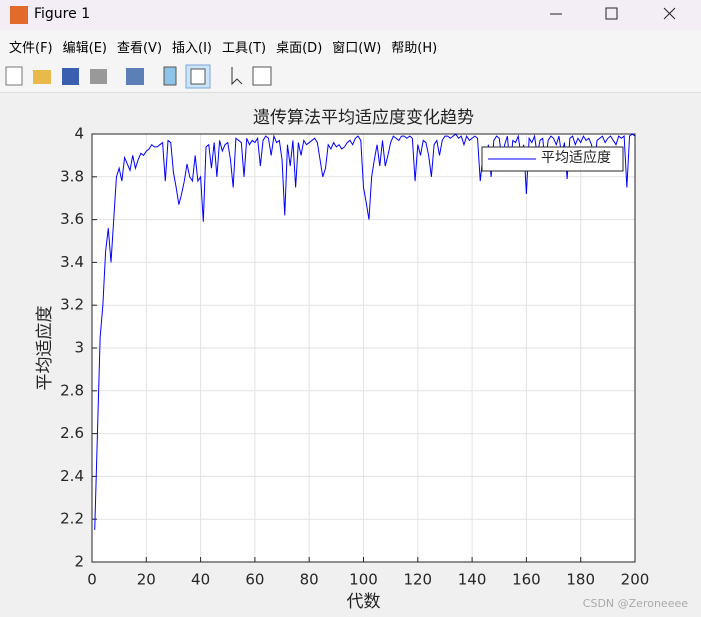  I want to click on y-tick-label: 4, so click(79, 134).